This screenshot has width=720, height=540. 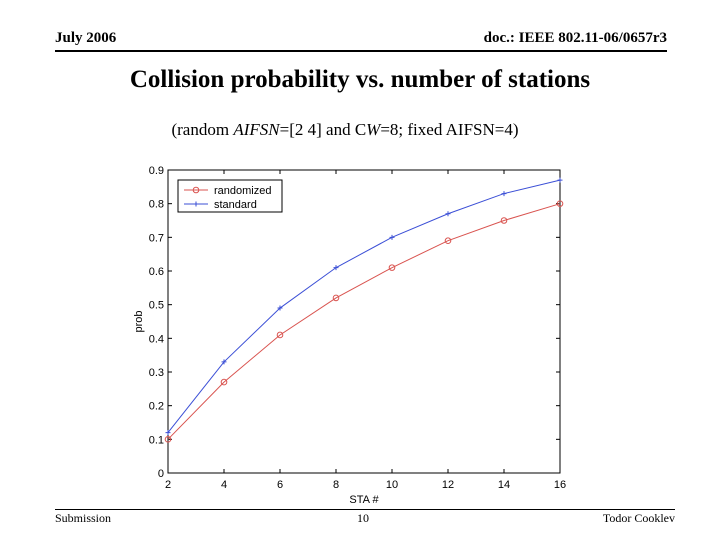 I want to click on footer-page-number: 10, so click(x=363, y=518).